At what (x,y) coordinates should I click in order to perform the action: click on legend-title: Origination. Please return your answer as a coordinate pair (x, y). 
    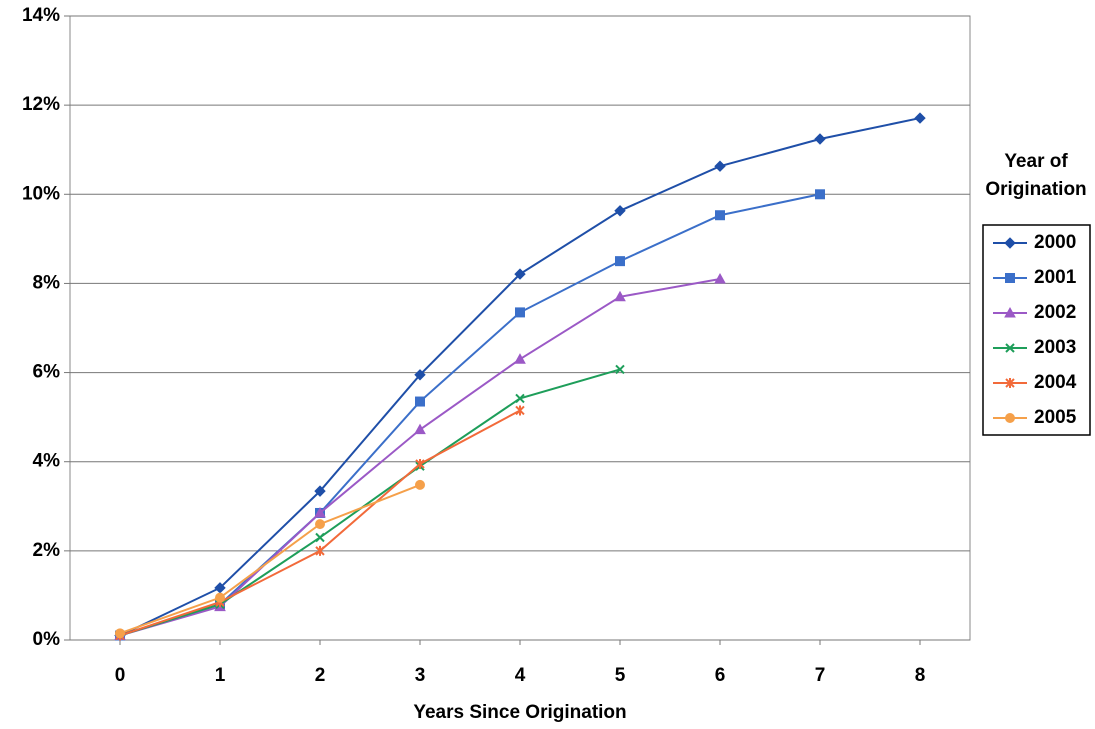
    Looking at the image, I should click on (1035, 189).